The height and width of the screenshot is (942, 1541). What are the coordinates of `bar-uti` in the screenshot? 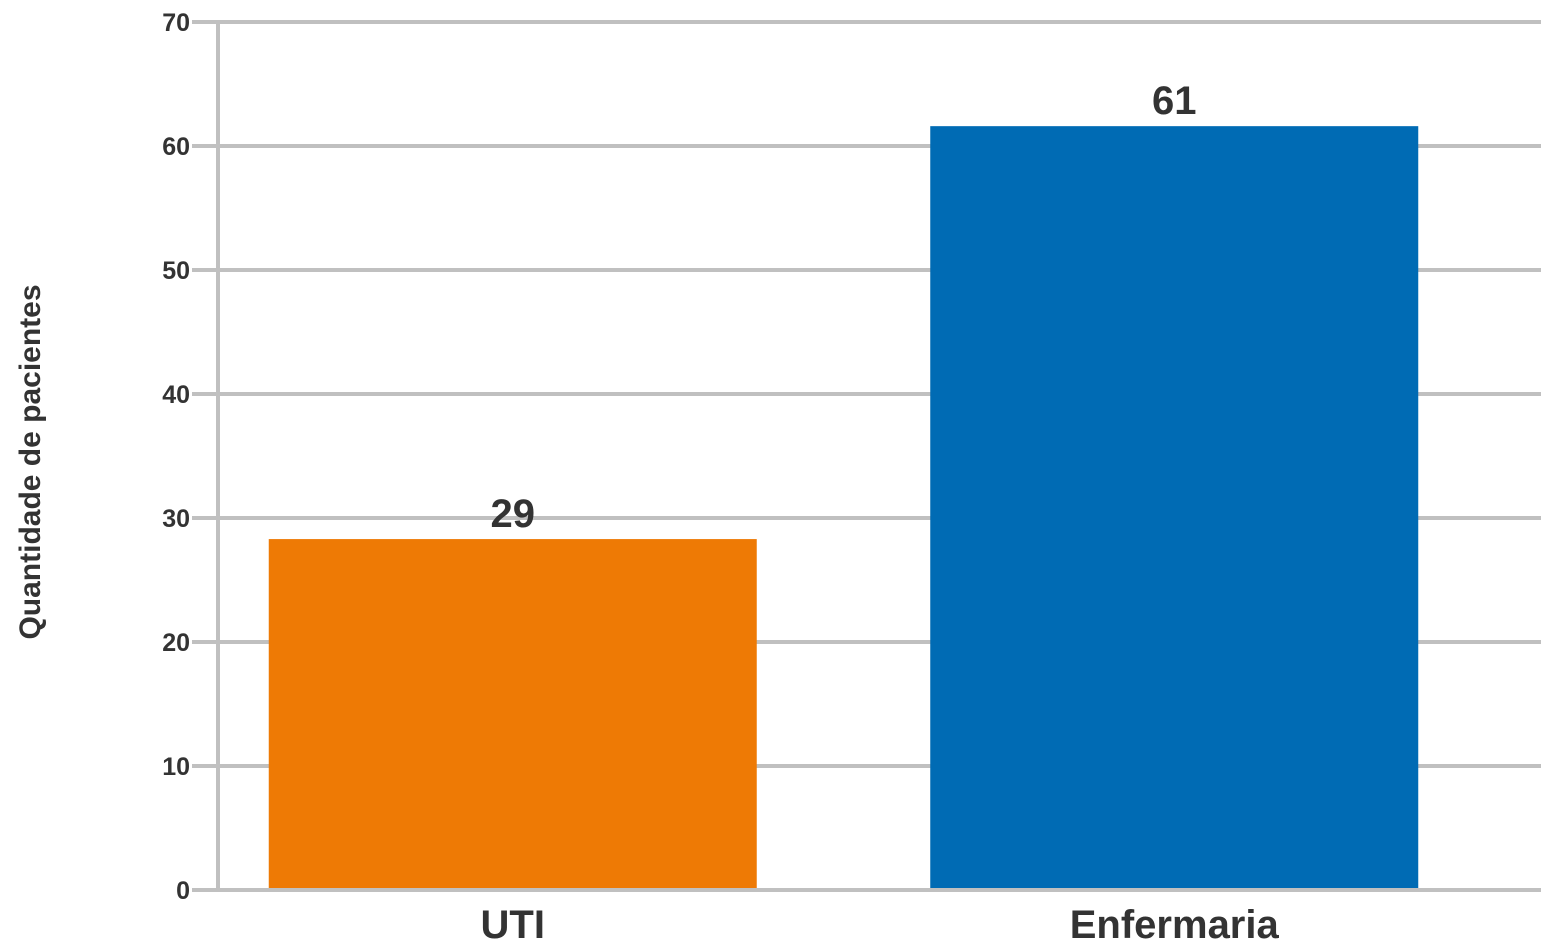 It's located at (512, 714).